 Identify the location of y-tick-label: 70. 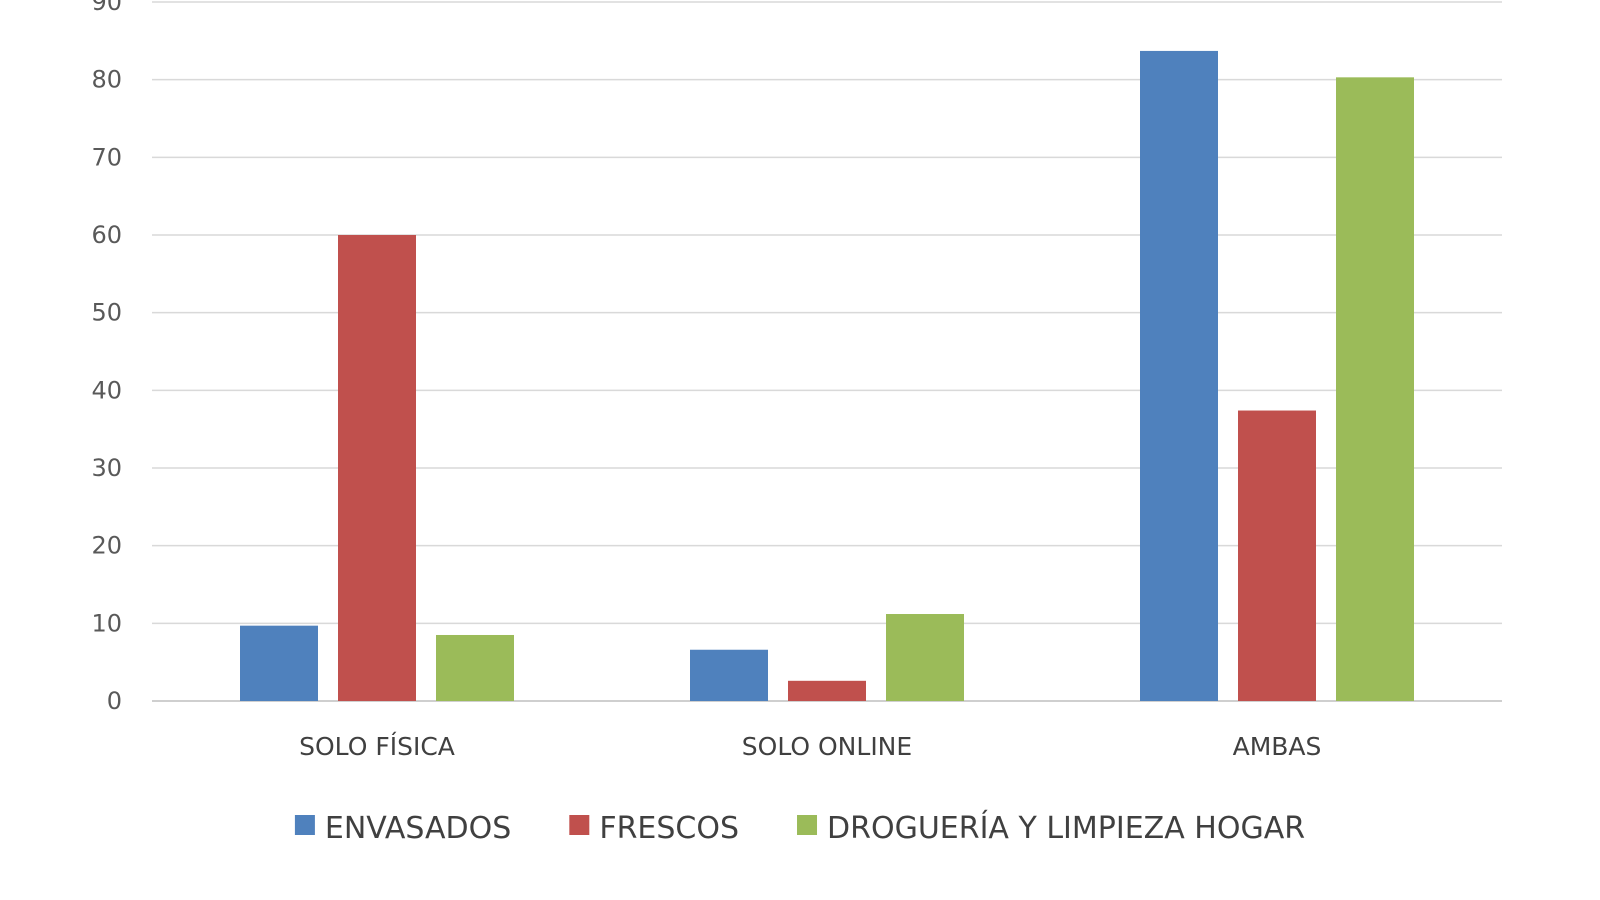
(106, 157).